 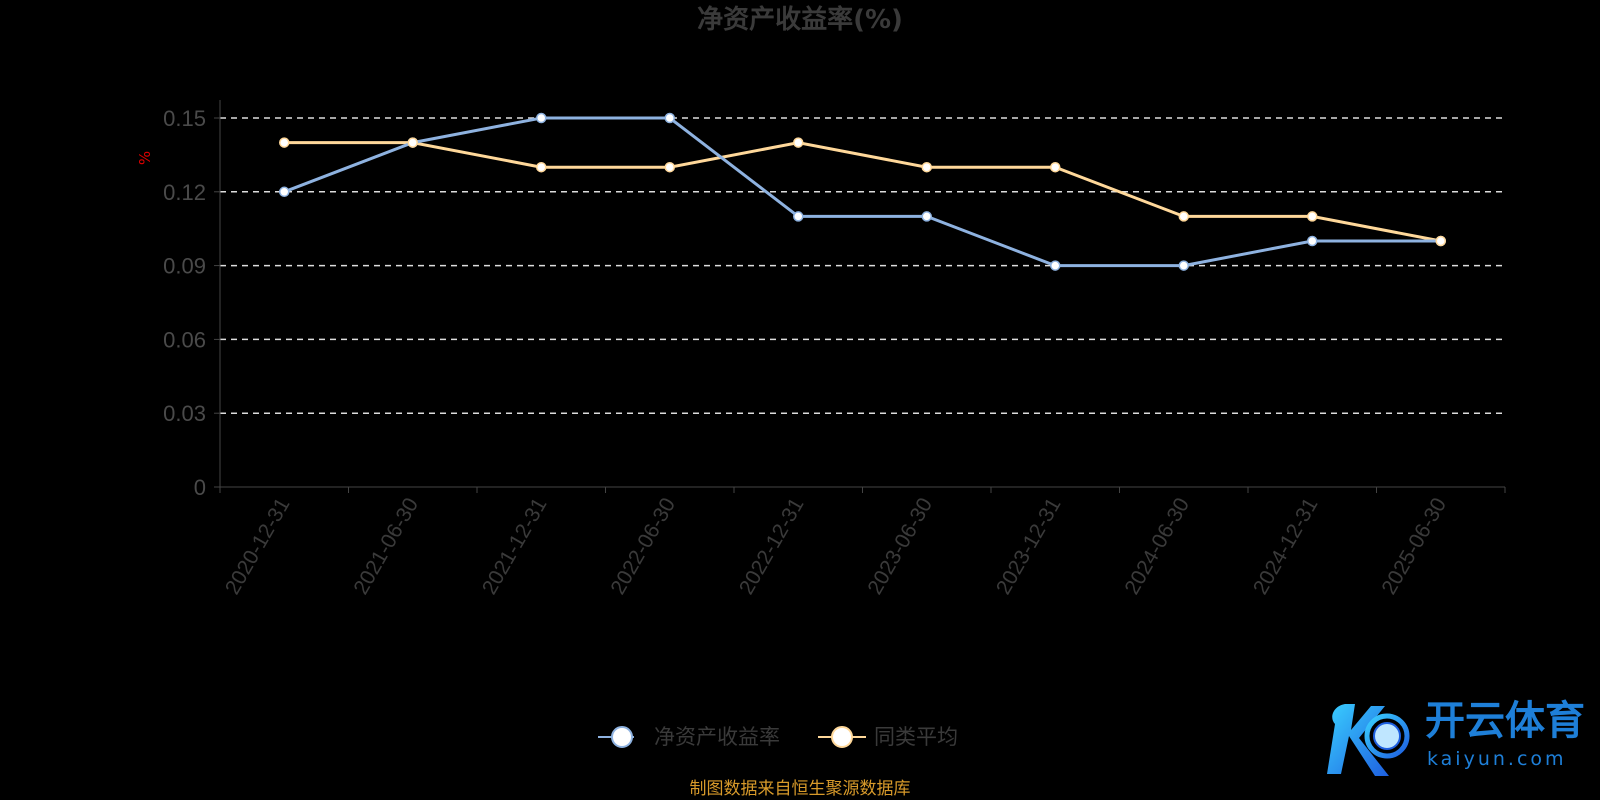 I want to click on y-axis-label: %, so click(x=145, y=158).